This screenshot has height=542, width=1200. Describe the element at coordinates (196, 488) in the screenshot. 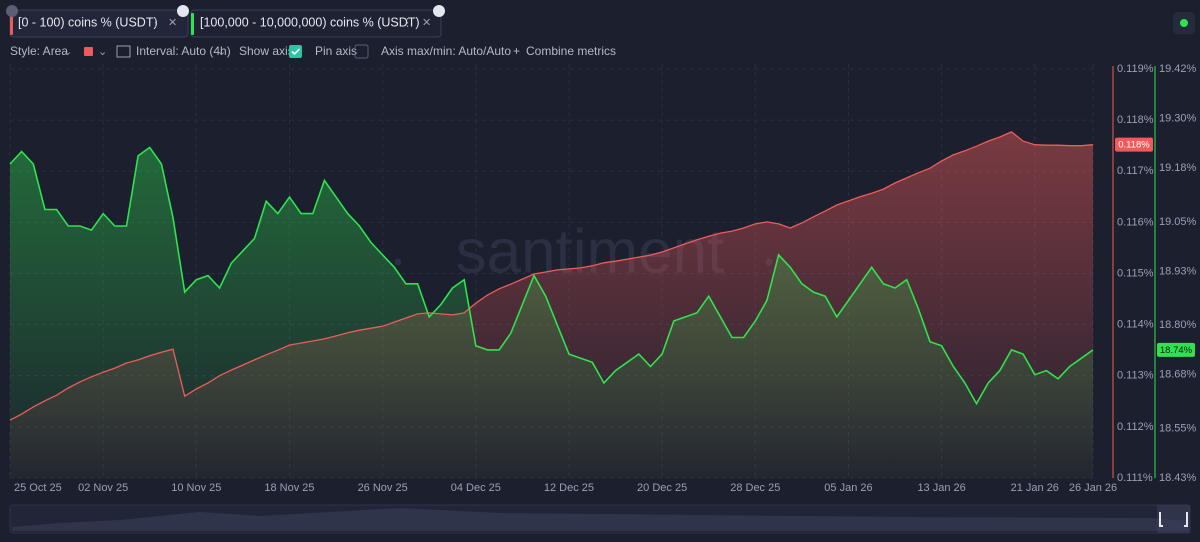

I see `x-tick-label: 10 Nov 25` at that location.